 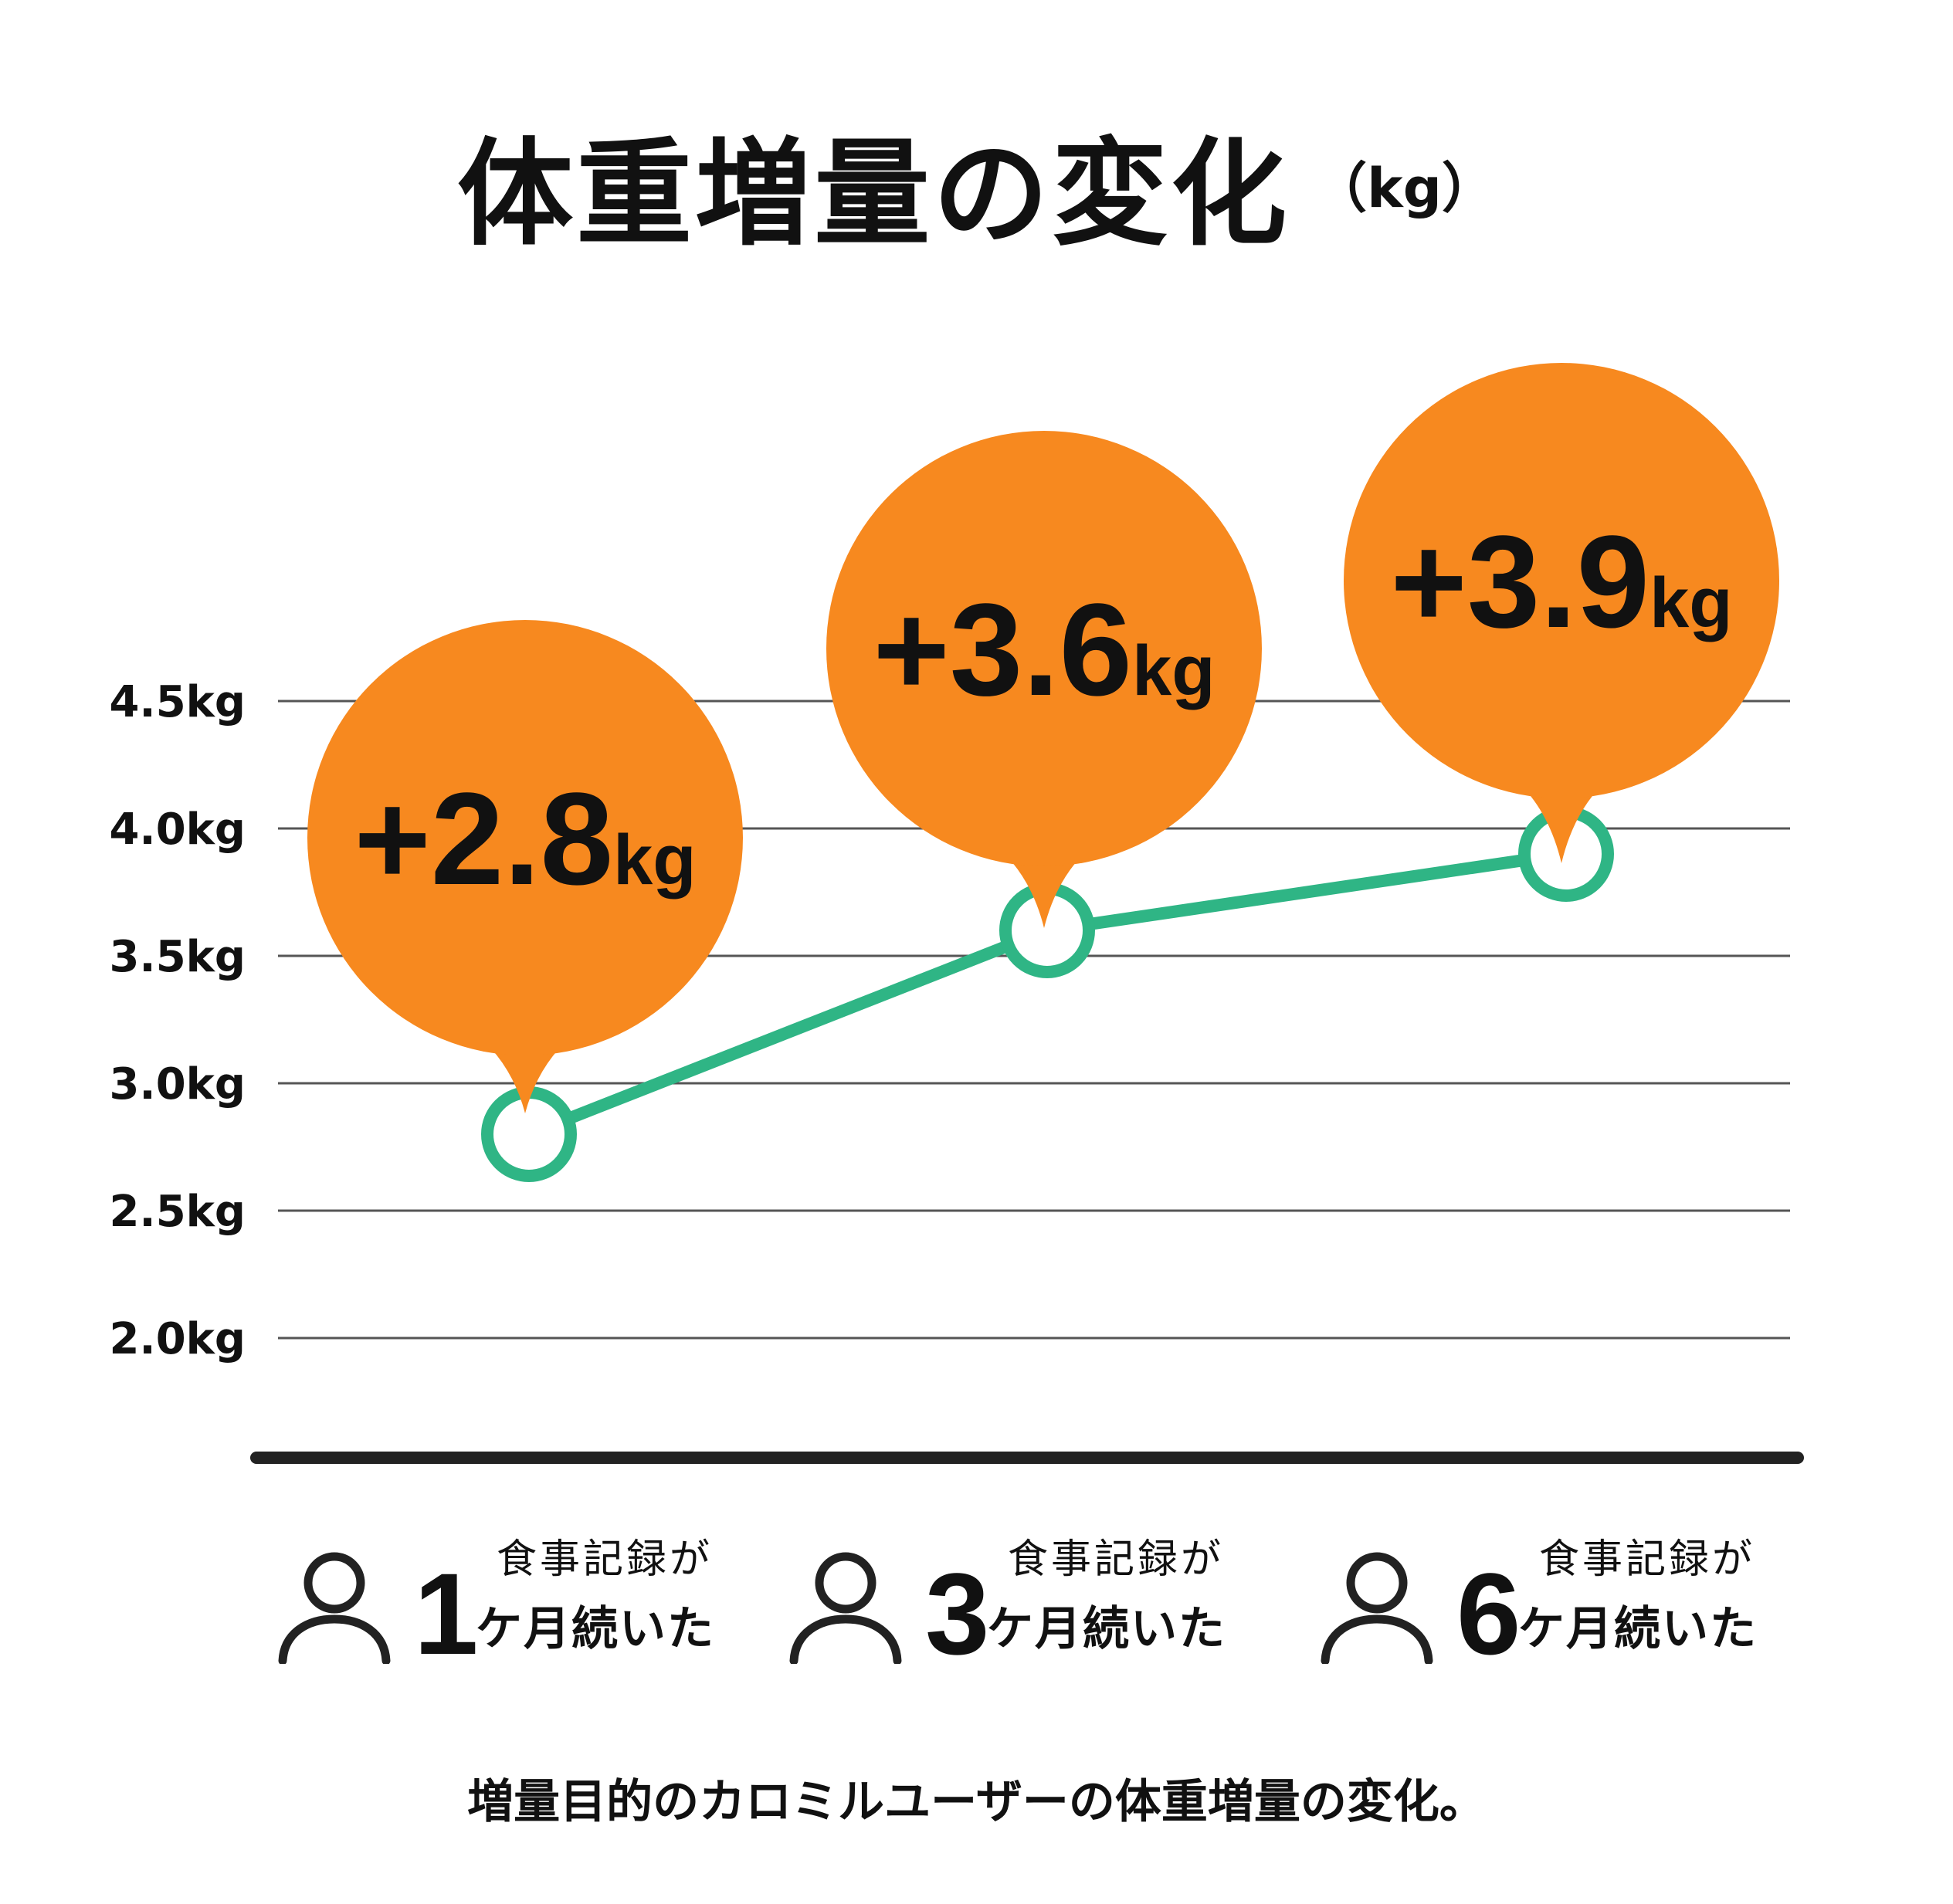 I want to click on category-label-0: 1 食事記録が ケ月続いた, so click(x=523, y=1602).